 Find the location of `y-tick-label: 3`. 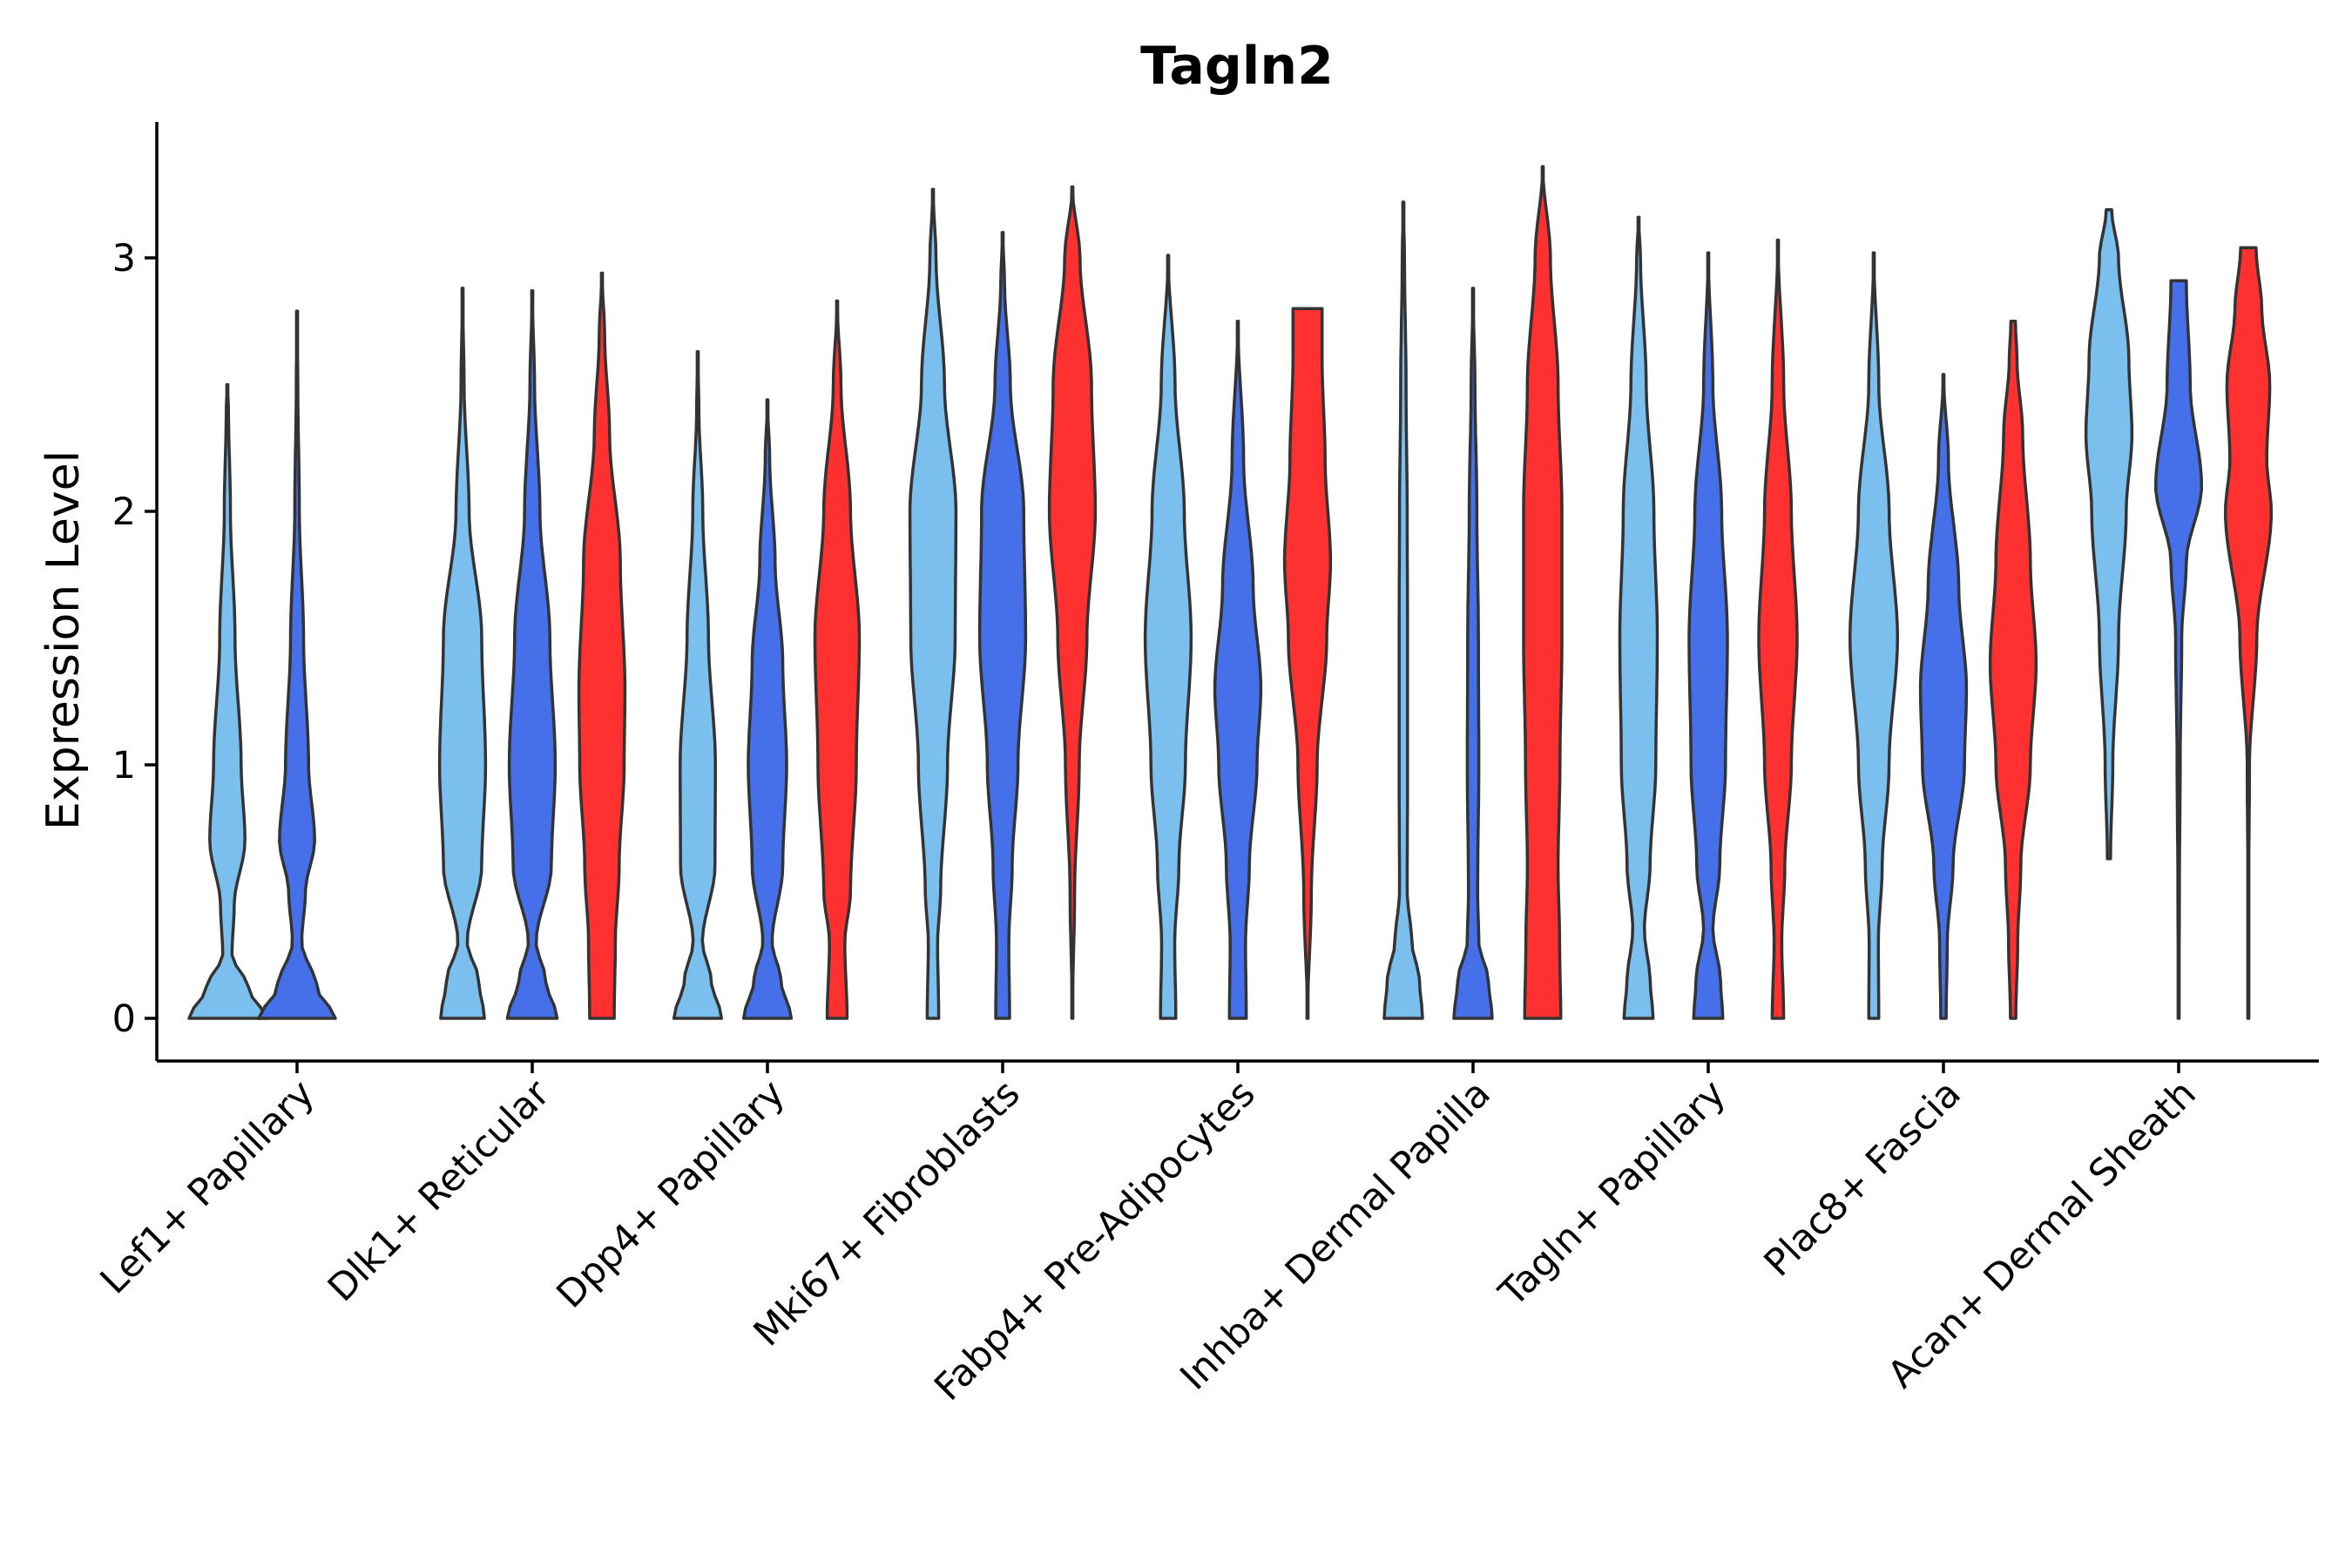

y-tick-label: 3 is located at coordinates (124, 258).